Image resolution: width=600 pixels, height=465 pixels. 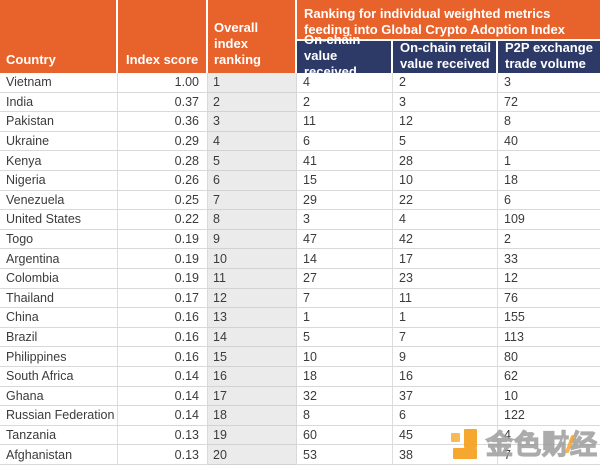 What do you see at coordinates (345, 357) in the screenshot?
I see `onchain-value-cell: 10` at bounding box center [345, 357].